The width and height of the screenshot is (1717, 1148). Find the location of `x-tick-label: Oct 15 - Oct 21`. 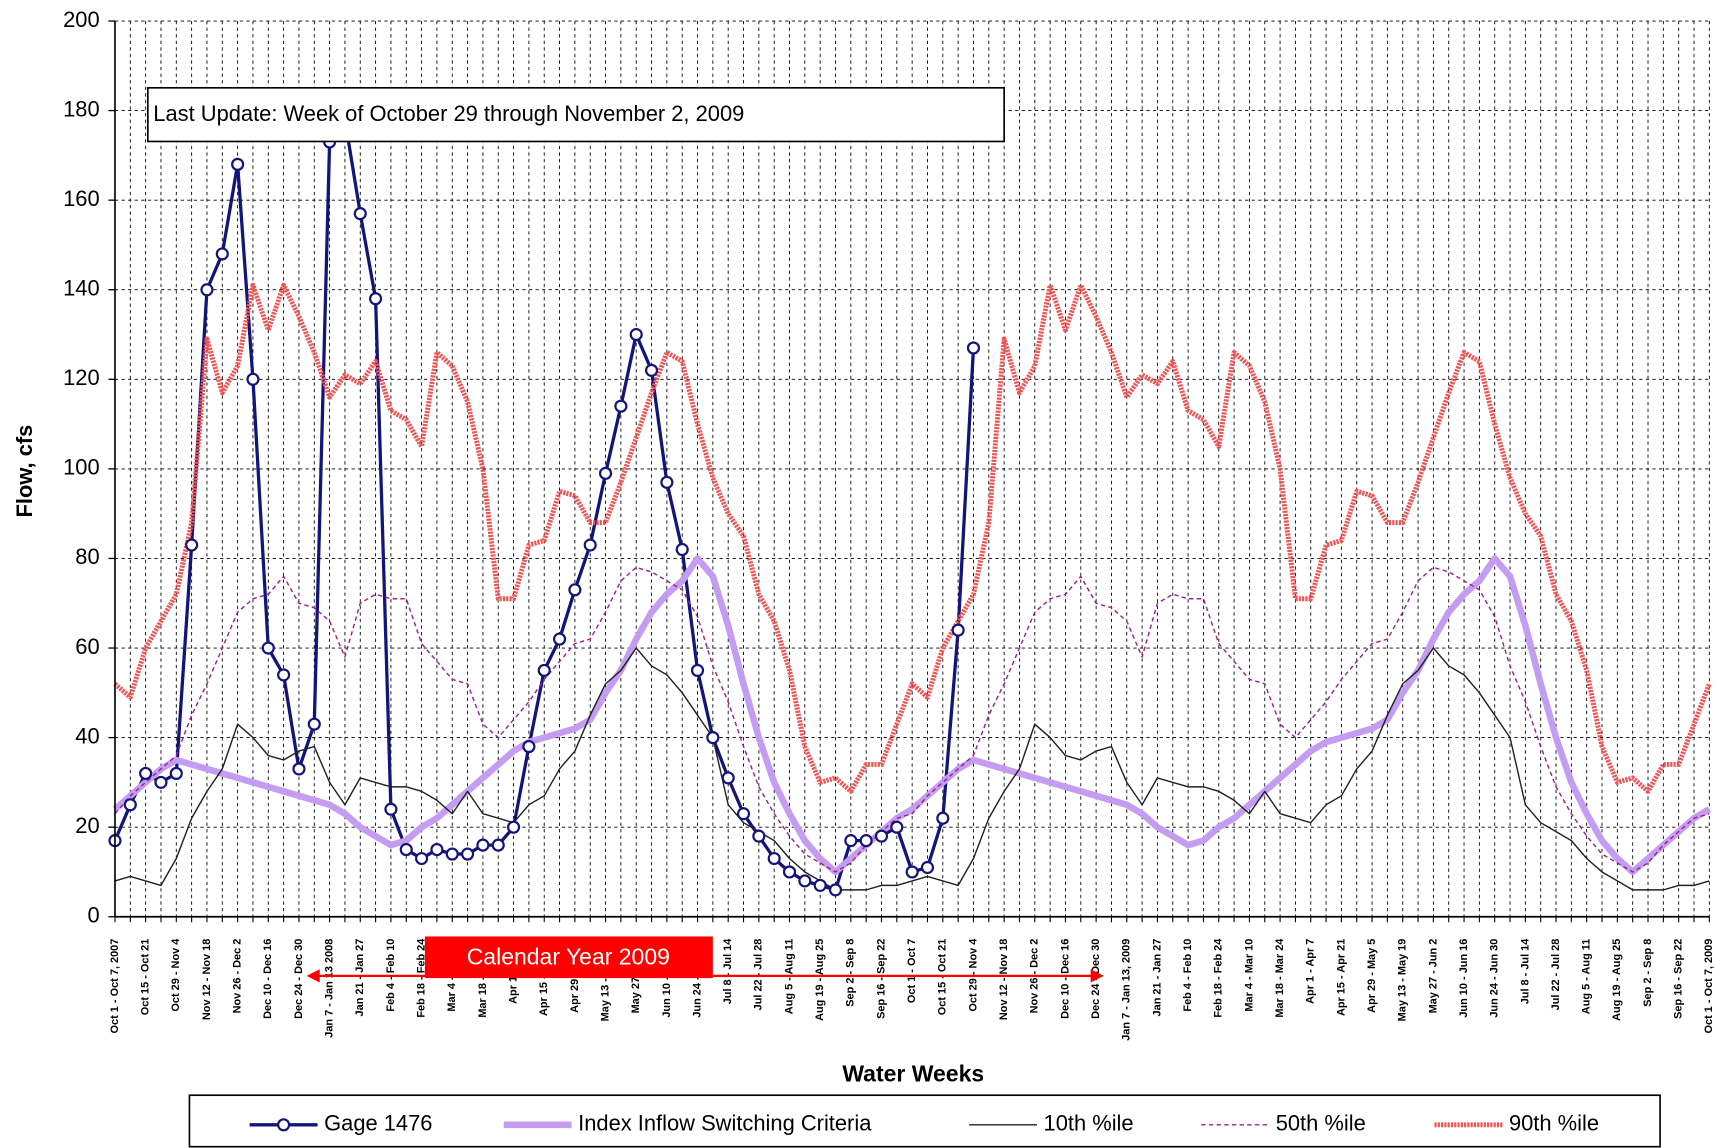

x-tick-label: Oct 15 - Oct 21 is located at coordinates (146, 977).